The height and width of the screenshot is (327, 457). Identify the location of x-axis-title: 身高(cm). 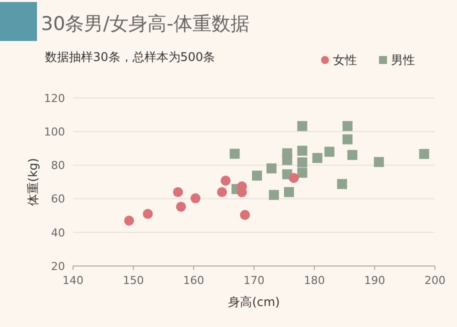
(254, 302).